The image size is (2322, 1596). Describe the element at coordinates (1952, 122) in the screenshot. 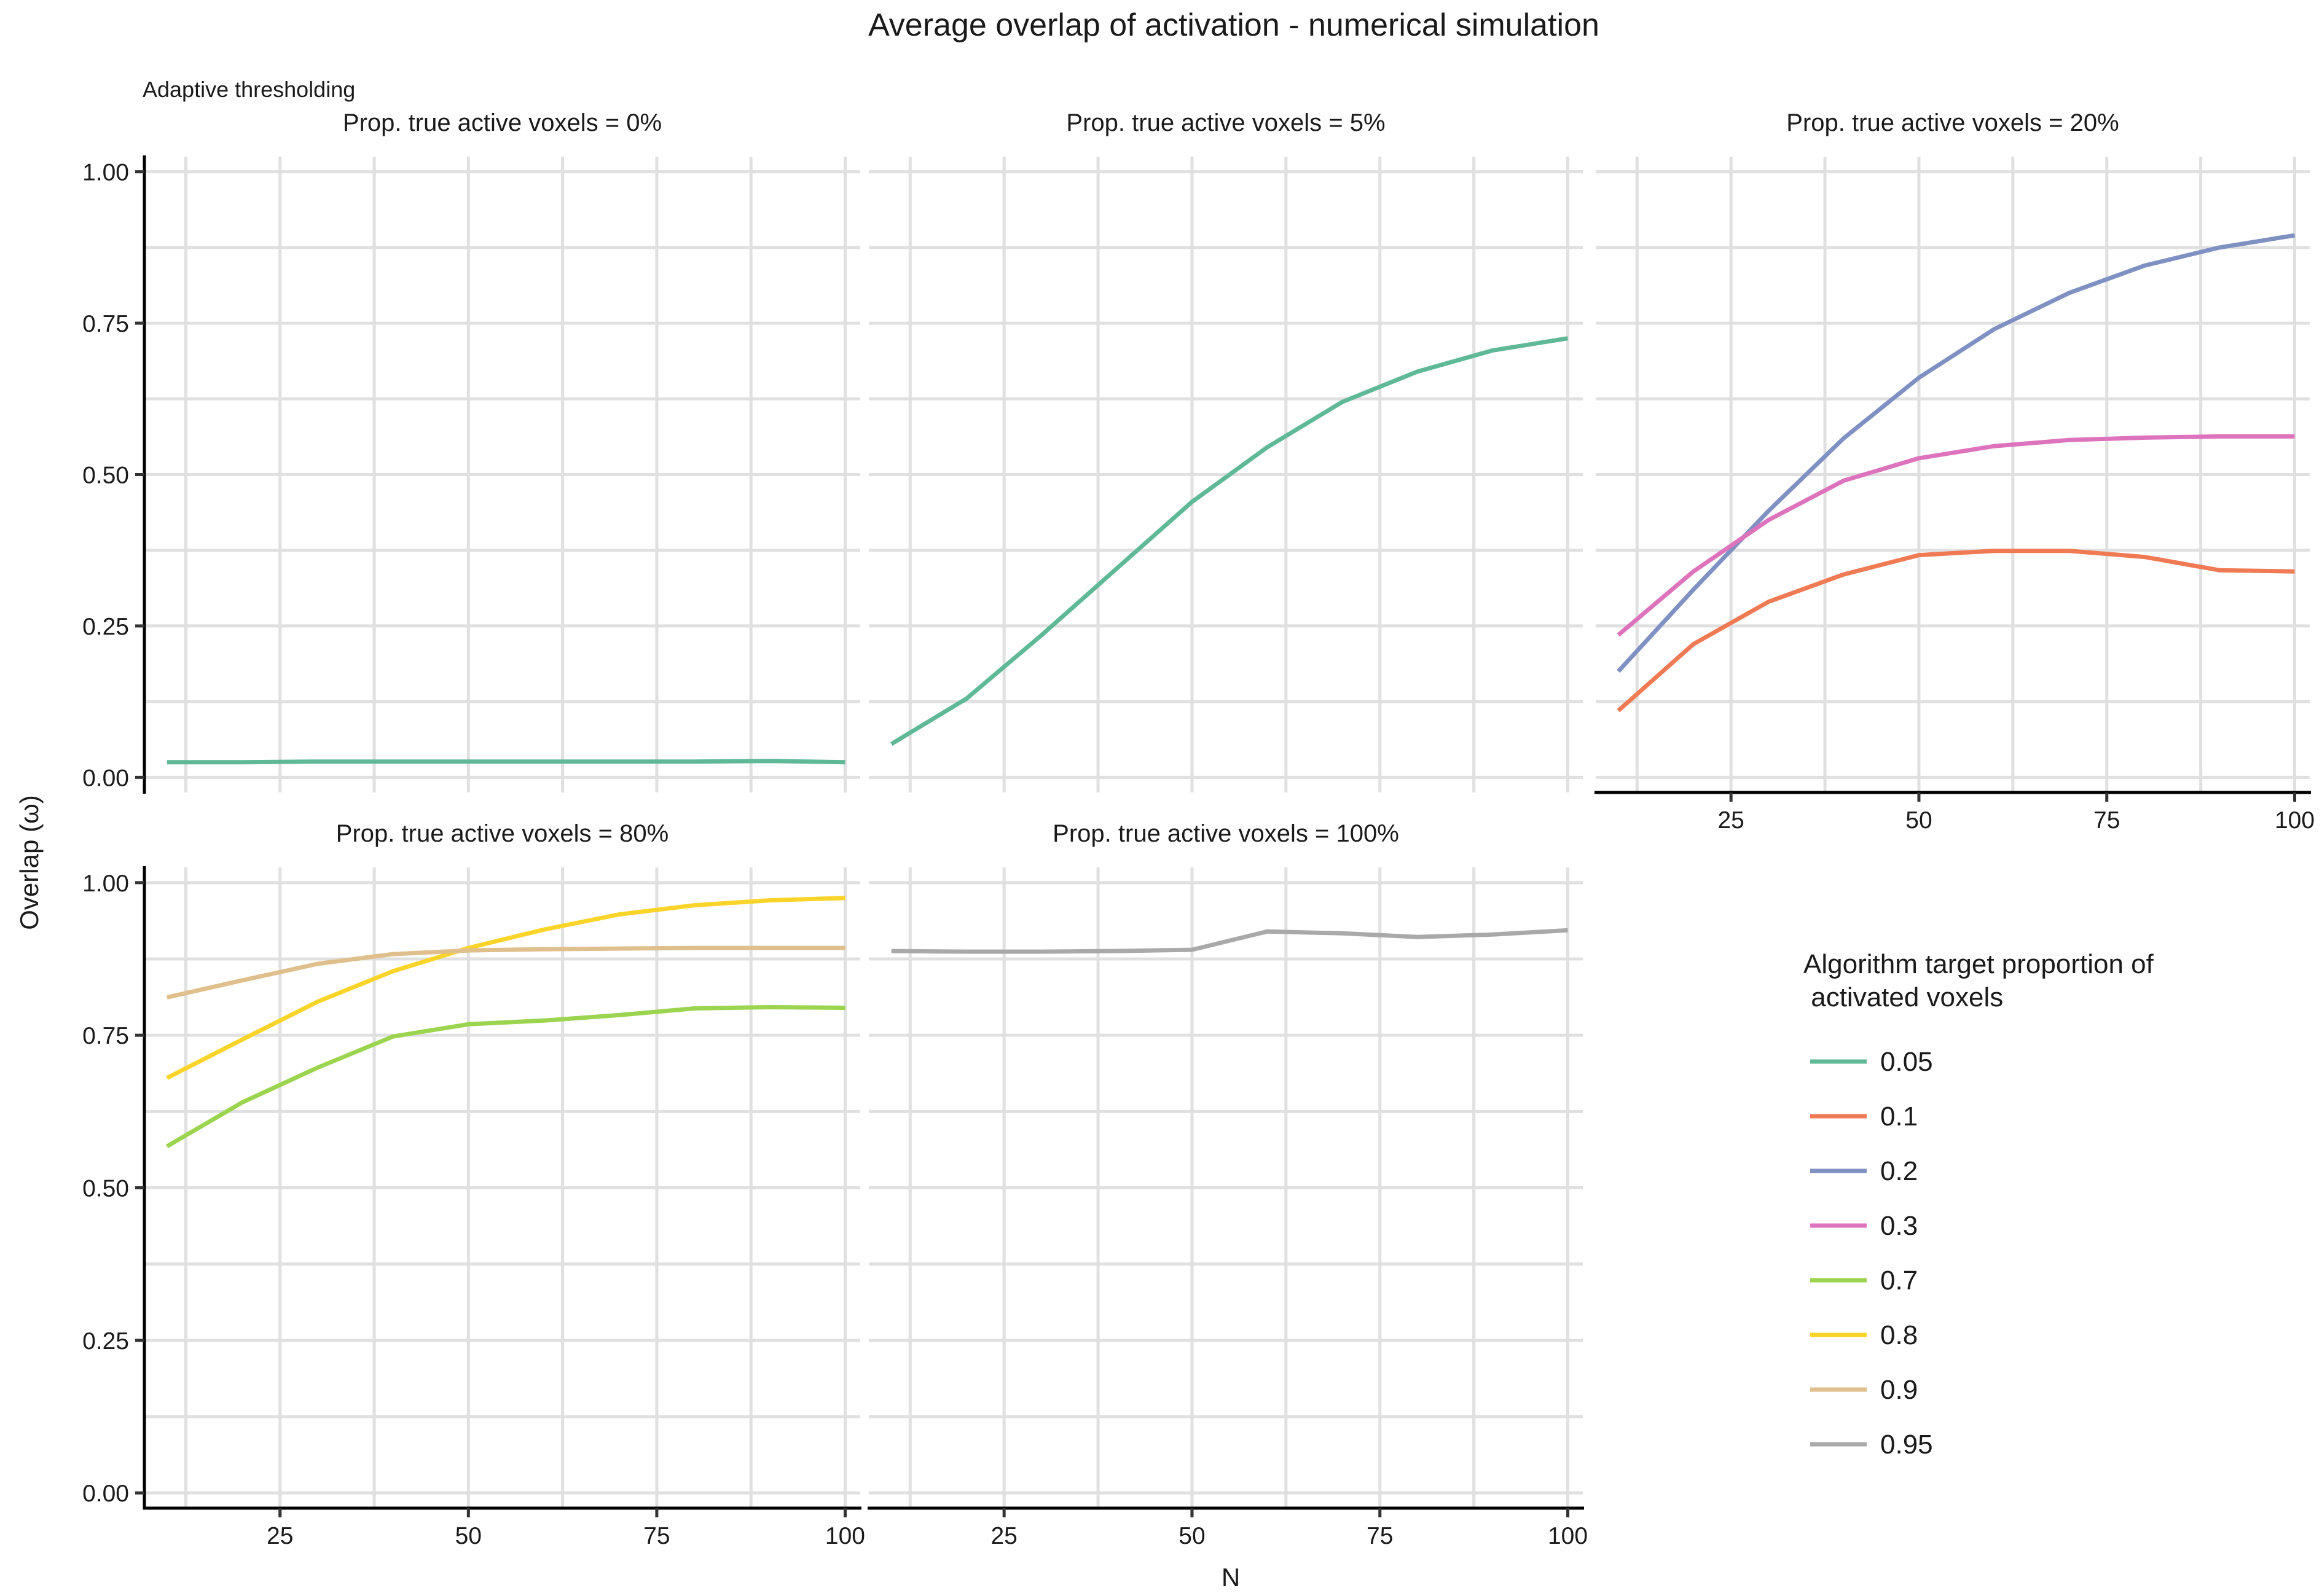

I see `facet-title: Prop. true active voxels = 20%` at that location.